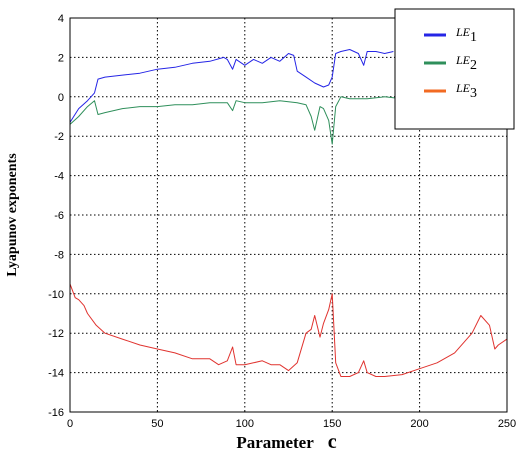 This screenshot has height=459, width=519. What do you see at coordinates (231, 86) in the screenshot?
I see `series-line-le1` at bounding box center [231, 86].